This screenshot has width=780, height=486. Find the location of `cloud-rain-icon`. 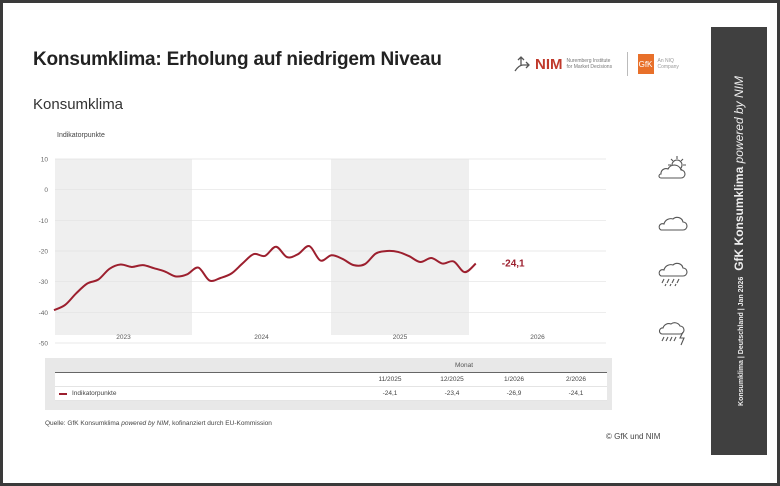

cloud-rain-icon is located at coordinates (673, 274).